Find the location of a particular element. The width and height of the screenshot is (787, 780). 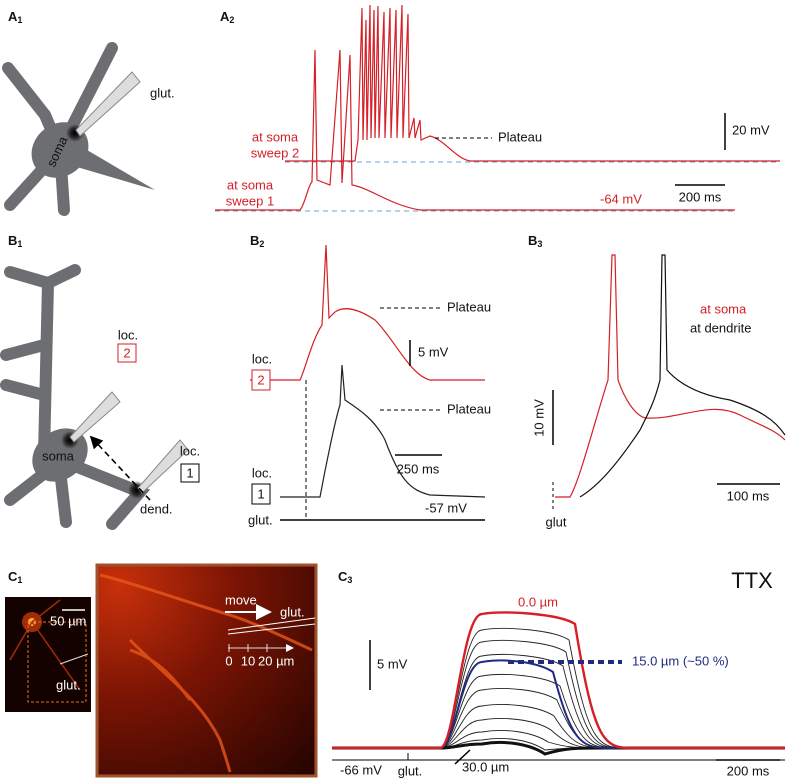

label: 250 ms is located at coordinates (418, 468).